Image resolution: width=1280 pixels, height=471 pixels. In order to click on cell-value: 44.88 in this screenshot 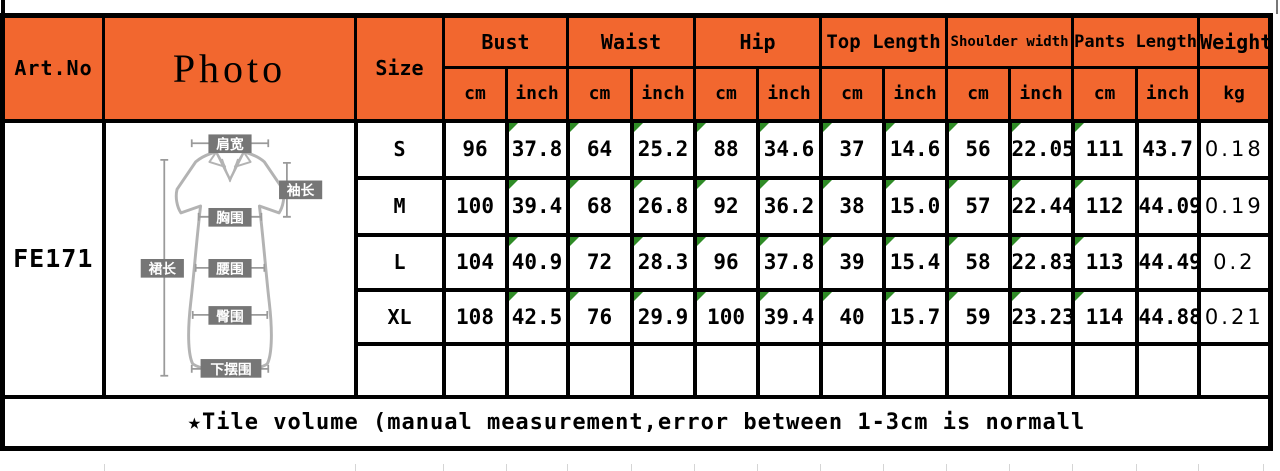, I will do `click(1167, 316)`.